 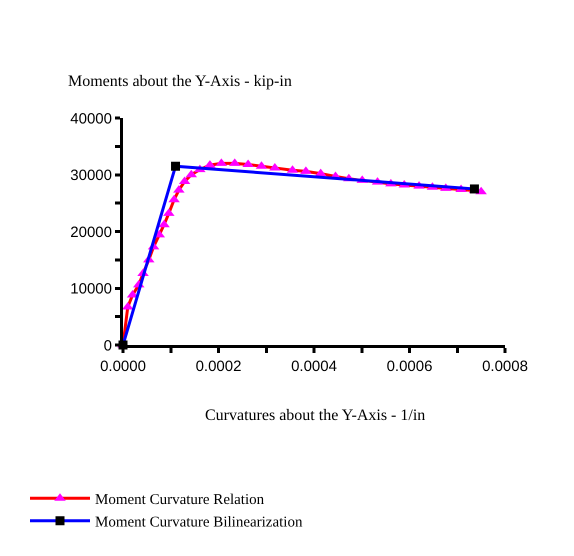 I want to click on x-tick-label: 0.0000, so click(x=123, y=366).